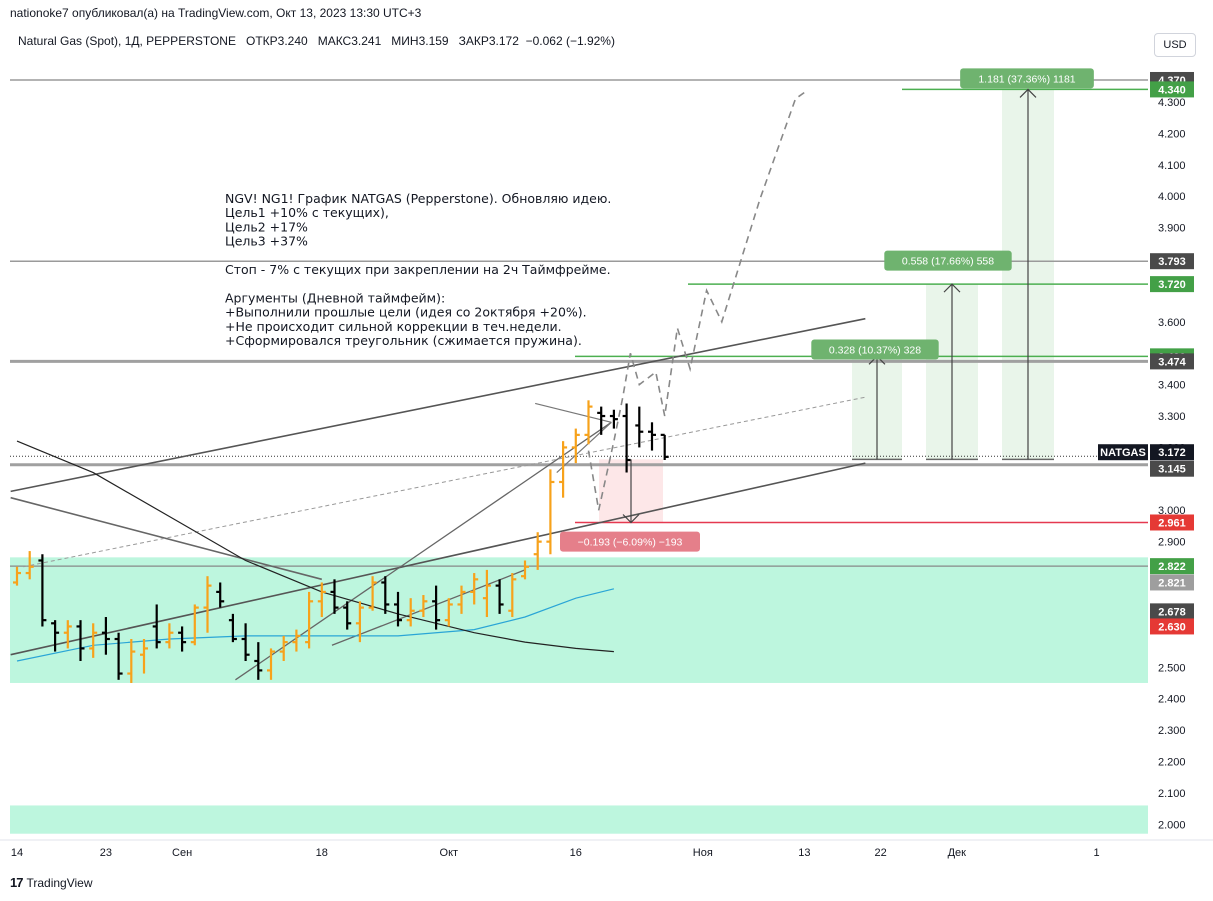 This screenshot has height=901, width=1213. Describe the element at coordinates (1172, 166) in the screenshot. I see `price-tick-label: 4.100` at that location.